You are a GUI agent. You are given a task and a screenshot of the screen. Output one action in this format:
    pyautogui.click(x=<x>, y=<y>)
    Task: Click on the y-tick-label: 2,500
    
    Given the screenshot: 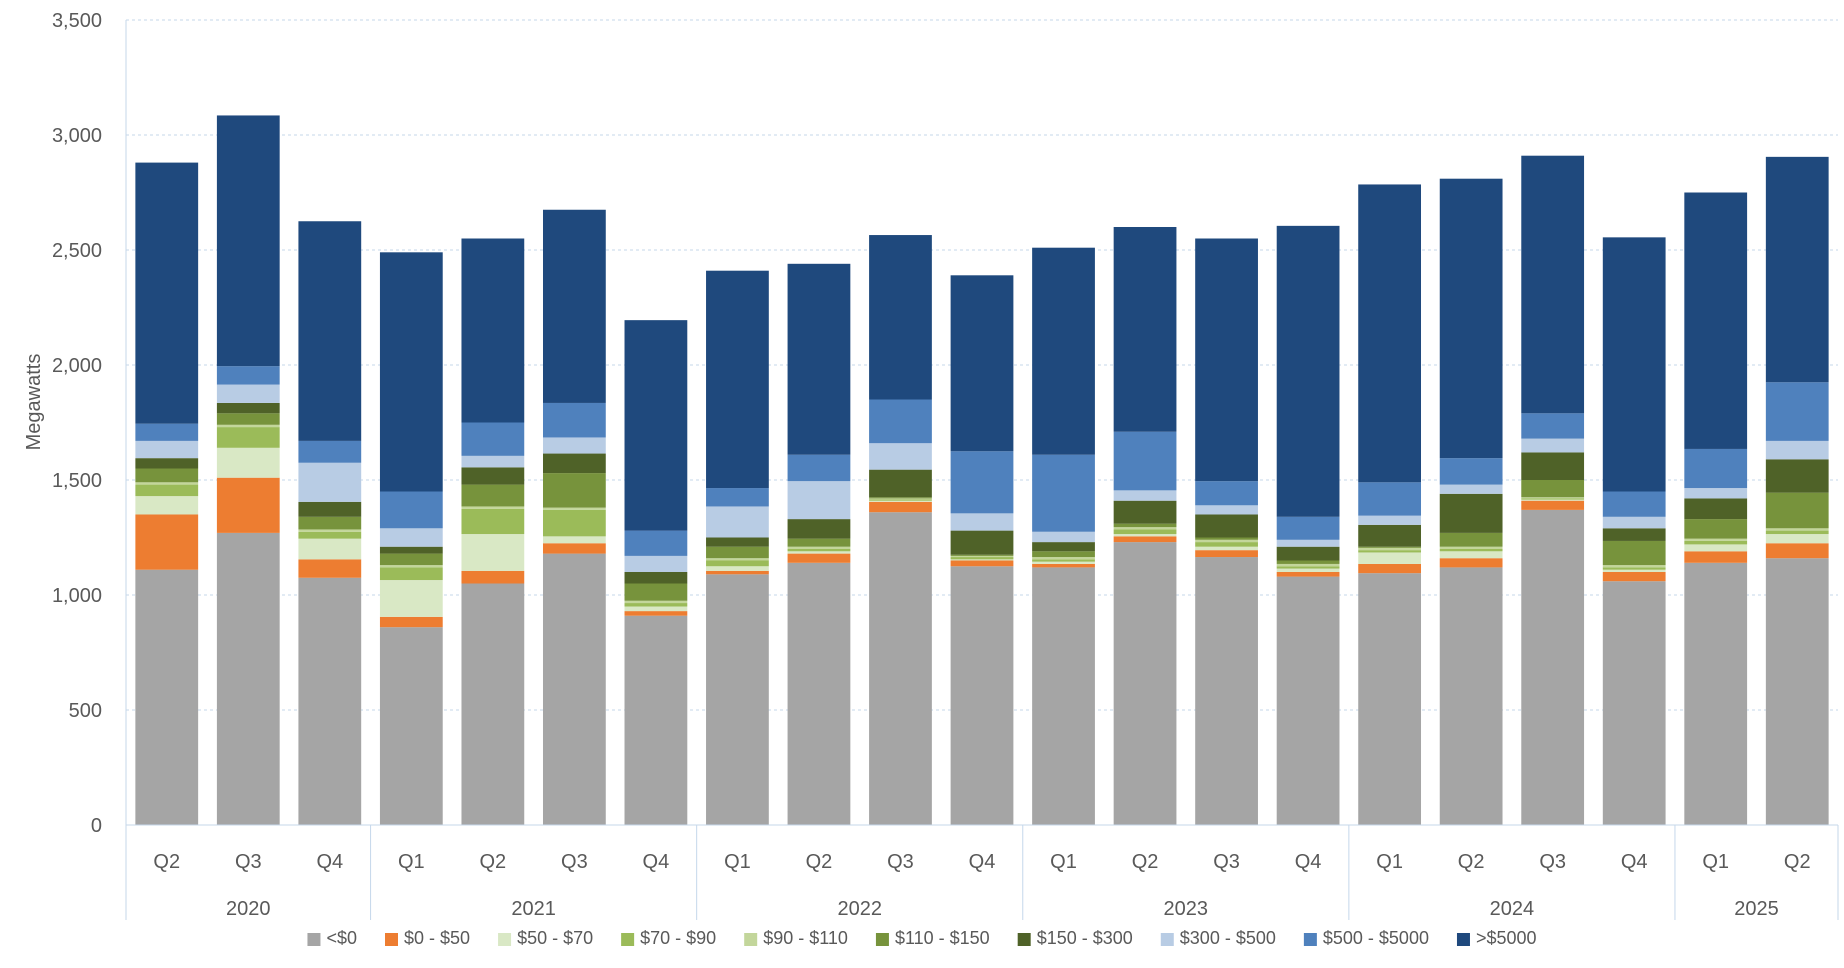 What is the action you would take?
    pyautogui.click(x=77, y=251)
    